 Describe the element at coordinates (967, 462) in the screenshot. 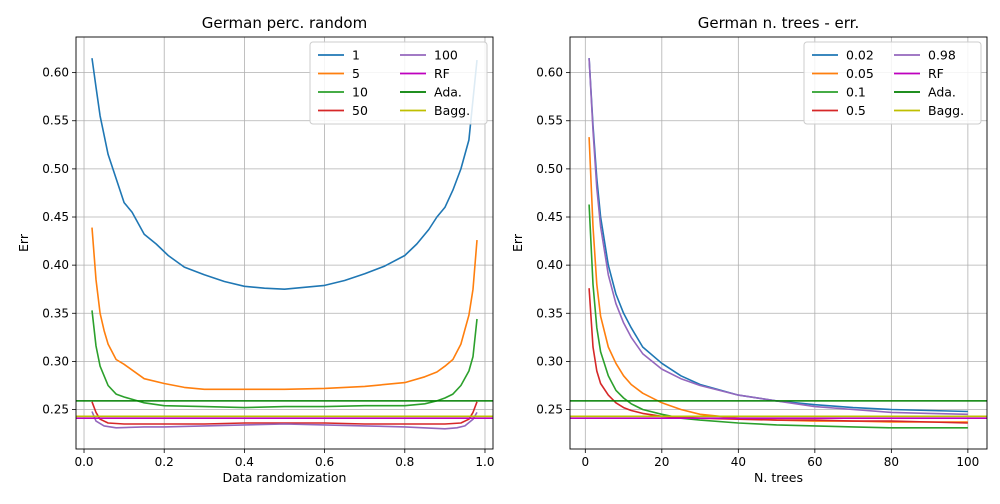

I see `x-tick-label: 100` at that location.